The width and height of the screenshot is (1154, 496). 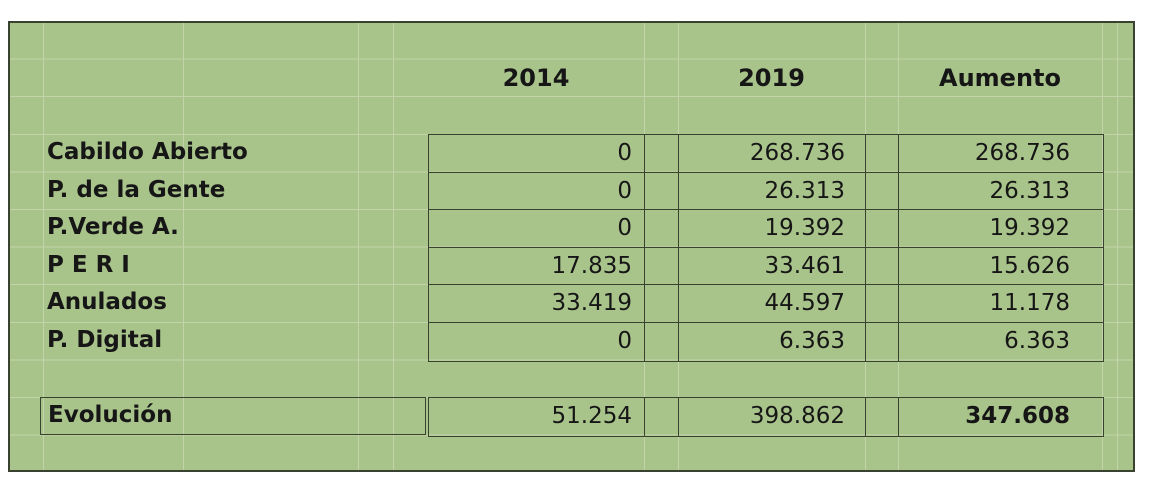 What do you see at coordinates (537, 304) in the screenshot?
I see `cell-2014: 33.419` at bounding box center [537, 304].